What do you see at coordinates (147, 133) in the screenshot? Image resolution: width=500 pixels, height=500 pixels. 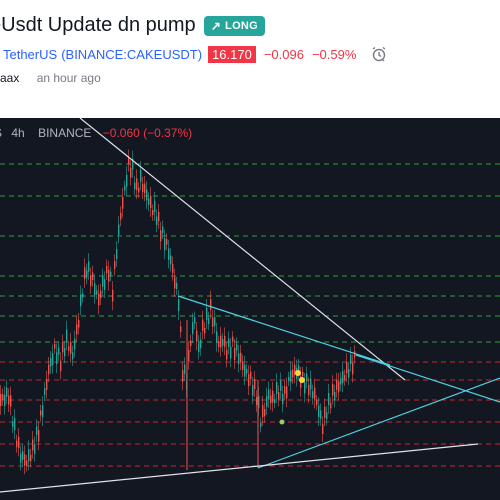 I see `legend-change: −0.060 (−0.37%)` at bounding box center [147, 133].